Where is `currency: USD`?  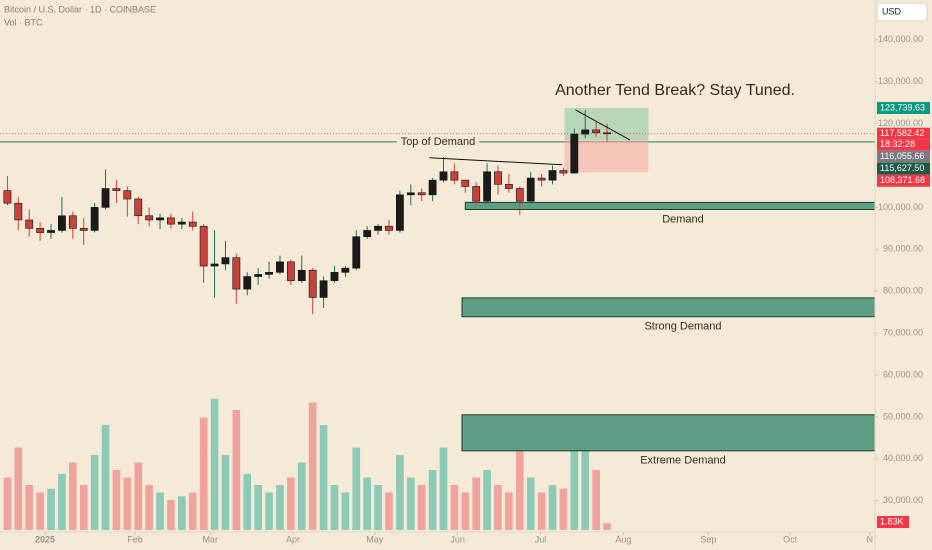
currency: USD is located at coordinates (892, 11).